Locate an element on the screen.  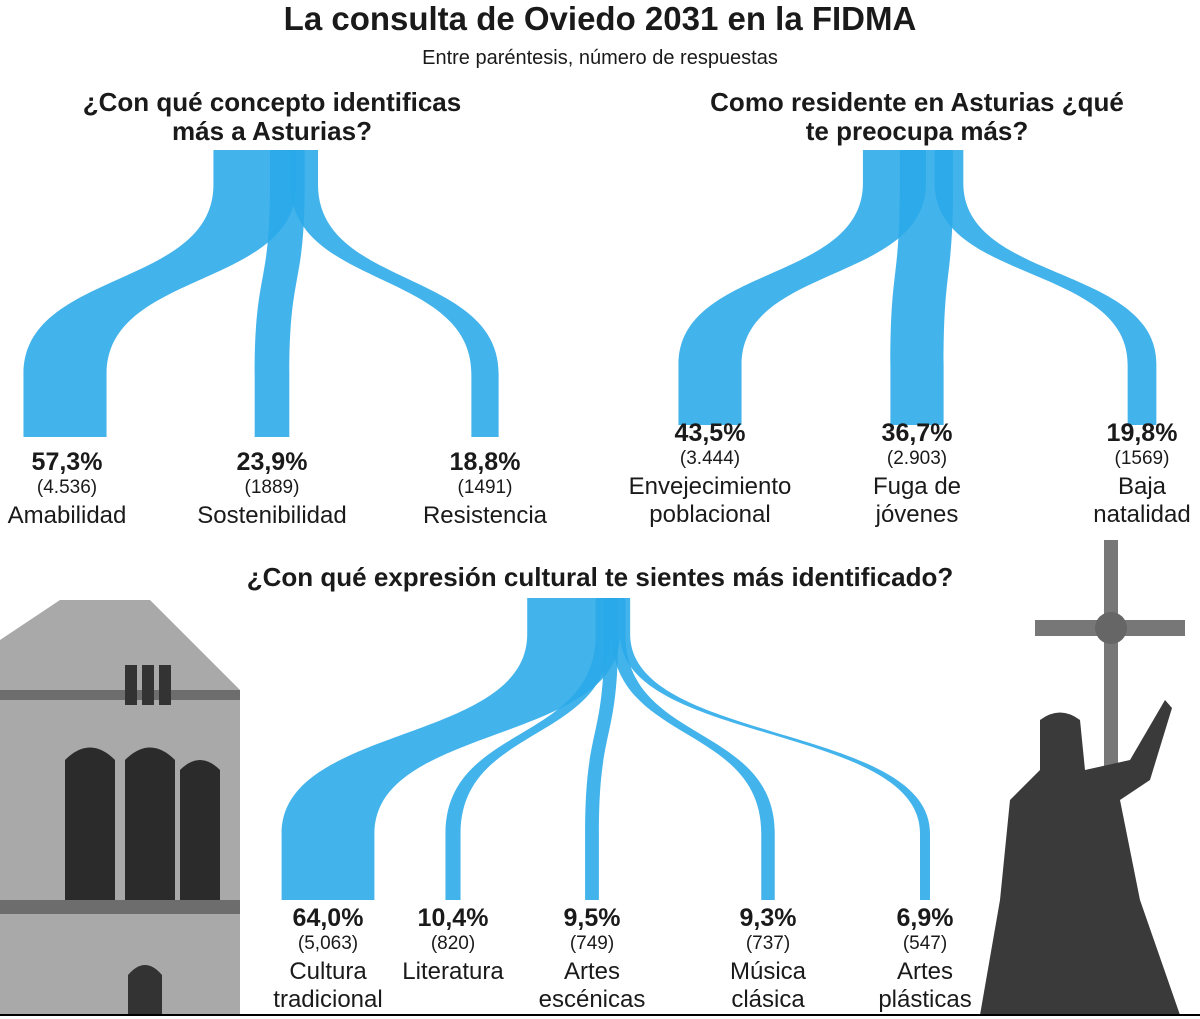
category-label: Música is located at coordinates (768, 971).